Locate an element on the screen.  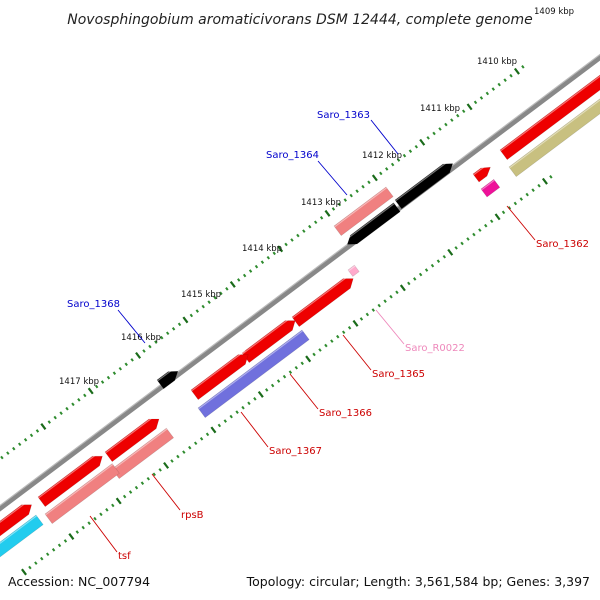
cog-block-rpsb is located at coordinates (143, 453).